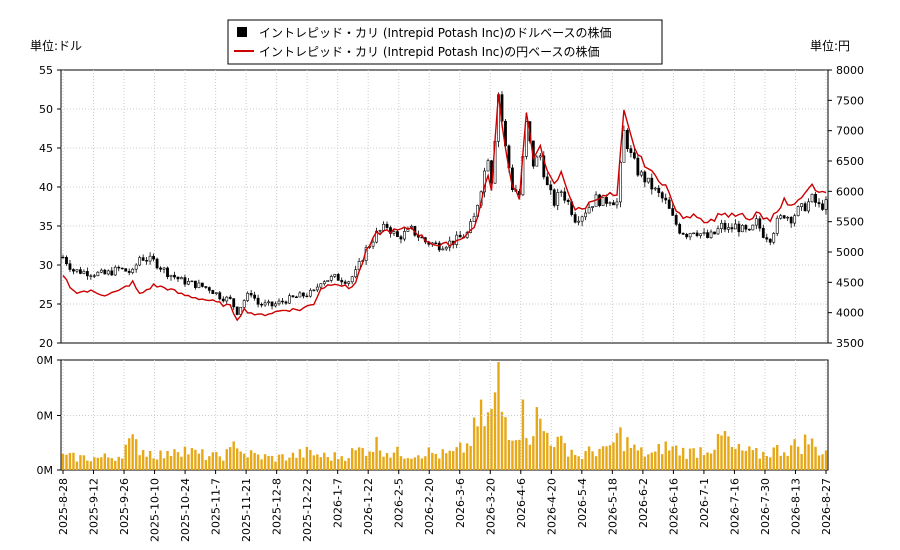 The height and width of the screenshot is (550, 900). I want to click on left-tick-label: 40, so click(46, 187).